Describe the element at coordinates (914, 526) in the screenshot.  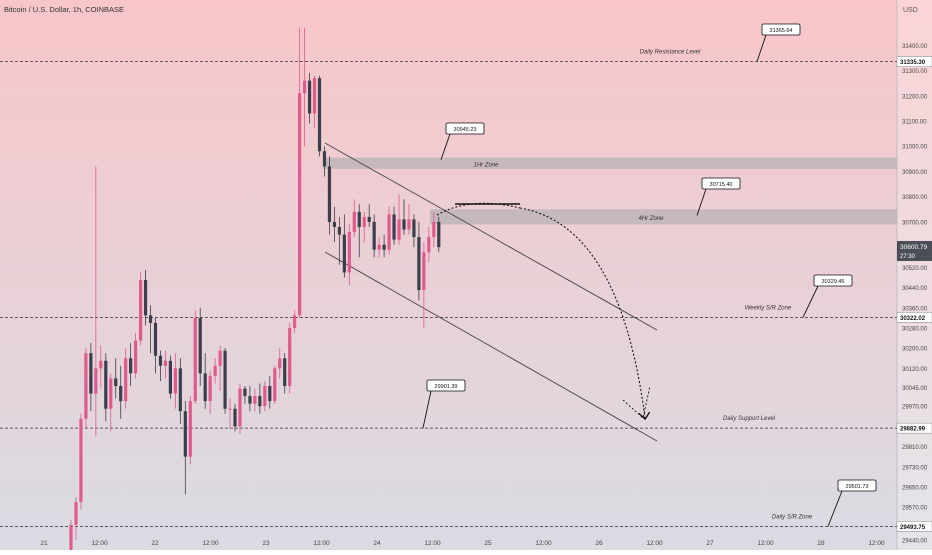
I see `axis-badge-dailysr` at that location.